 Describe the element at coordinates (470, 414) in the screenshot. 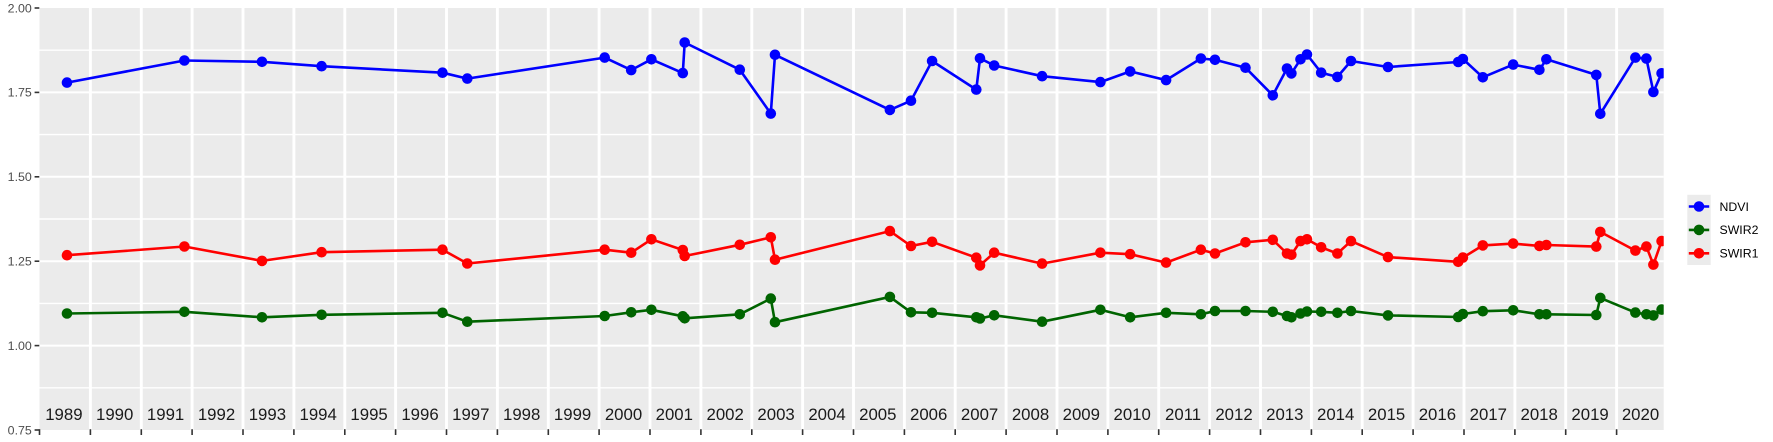

I see `svg-text: 1997` at that location.